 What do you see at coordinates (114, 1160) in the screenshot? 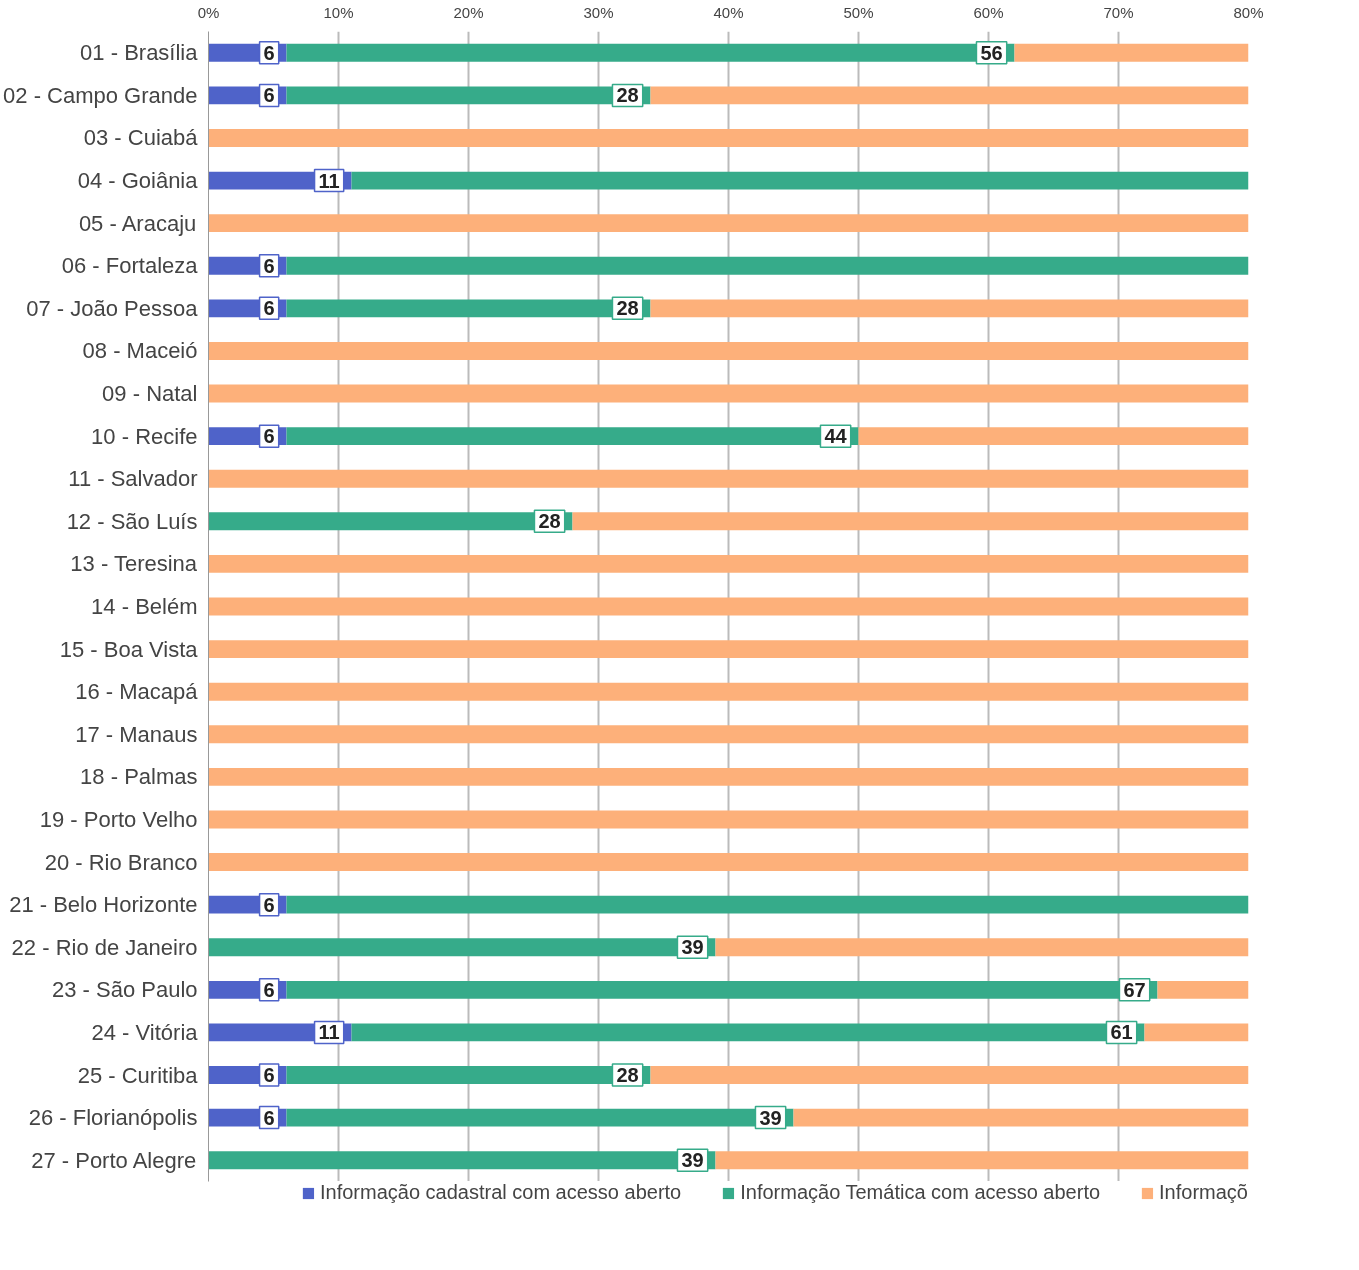
I see `y-tick-label: 27 - Porto Alegre` at bounding box center [114, 1160].